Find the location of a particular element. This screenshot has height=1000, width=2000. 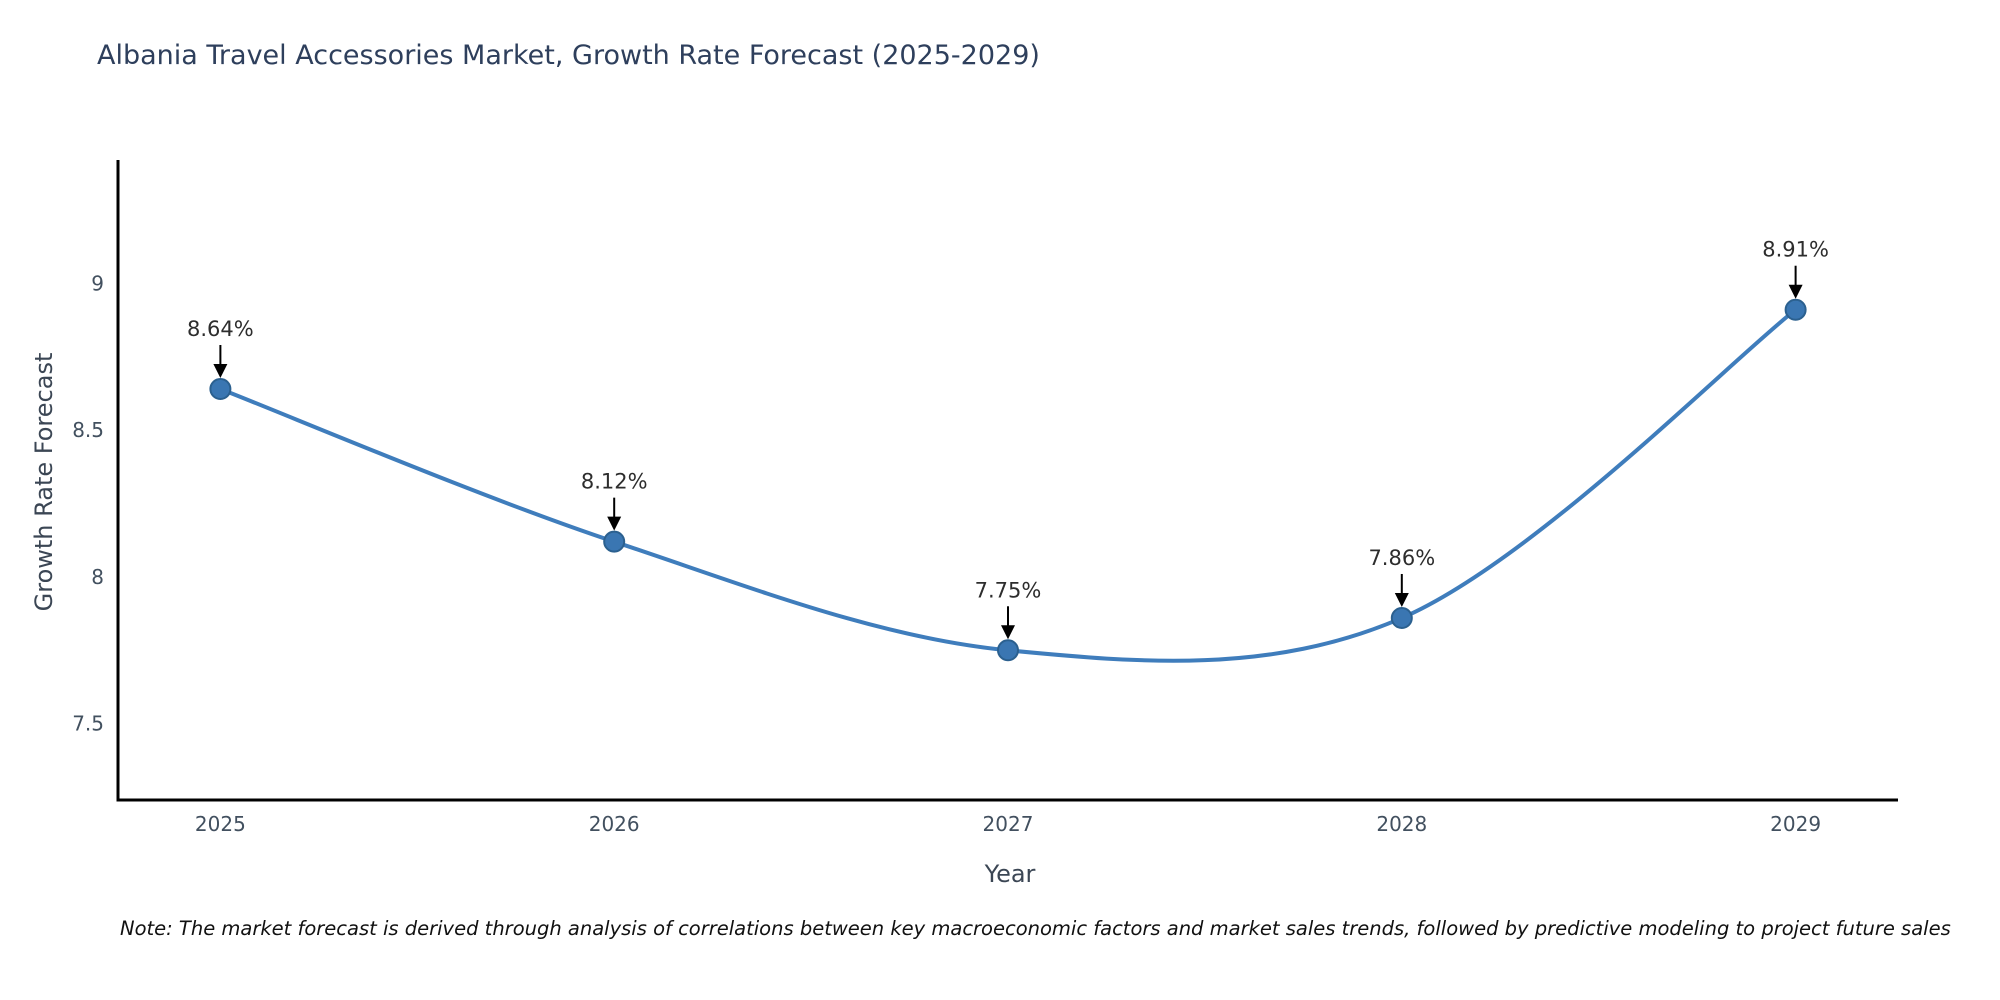

x-axis-title: Year is located at coordinates (1010, 874).